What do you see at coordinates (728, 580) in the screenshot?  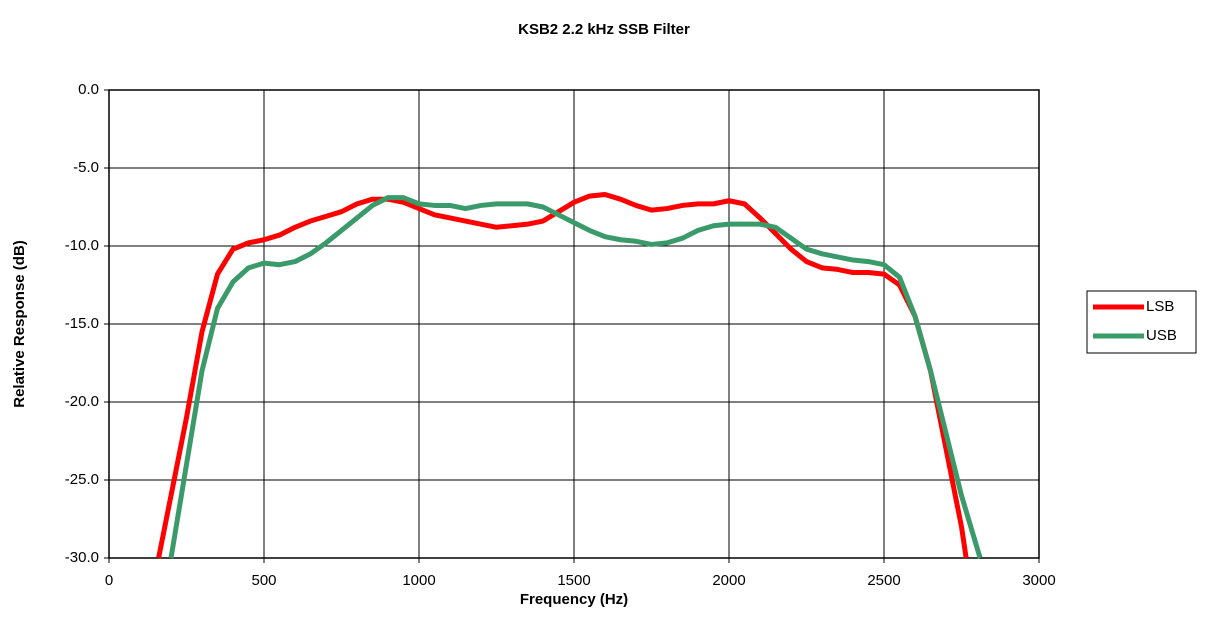 I see `x-tick-label: 2000` at bounding box center [728, 580].